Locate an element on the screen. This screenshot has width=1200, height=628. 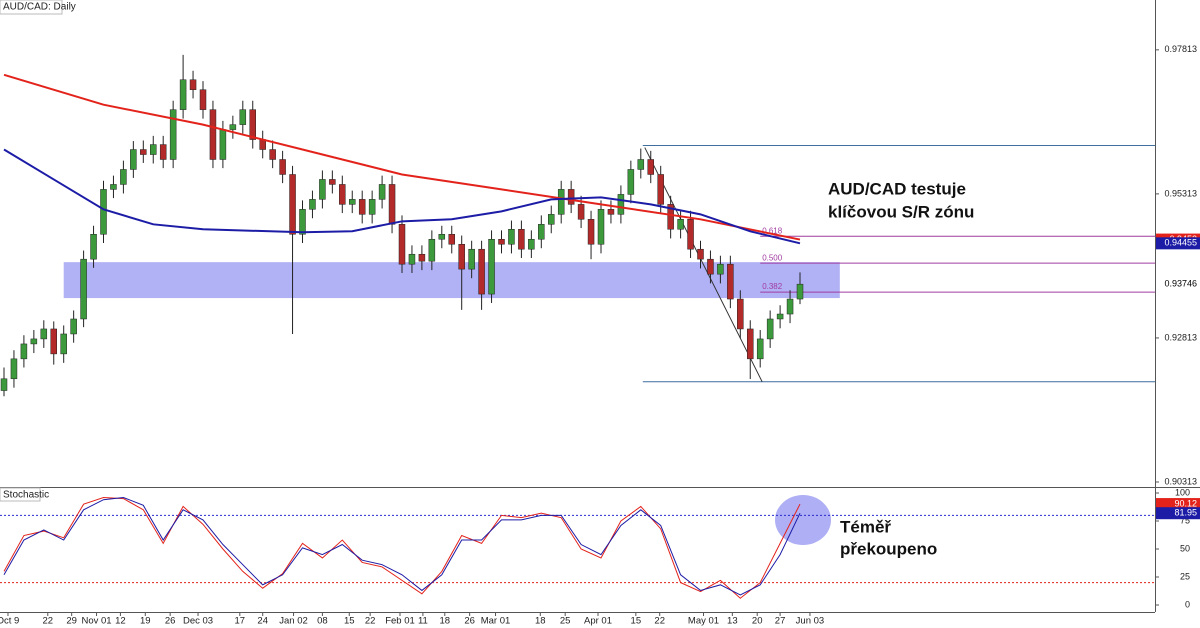
x-tick-label: 25 is located at coordinates (565, 621).